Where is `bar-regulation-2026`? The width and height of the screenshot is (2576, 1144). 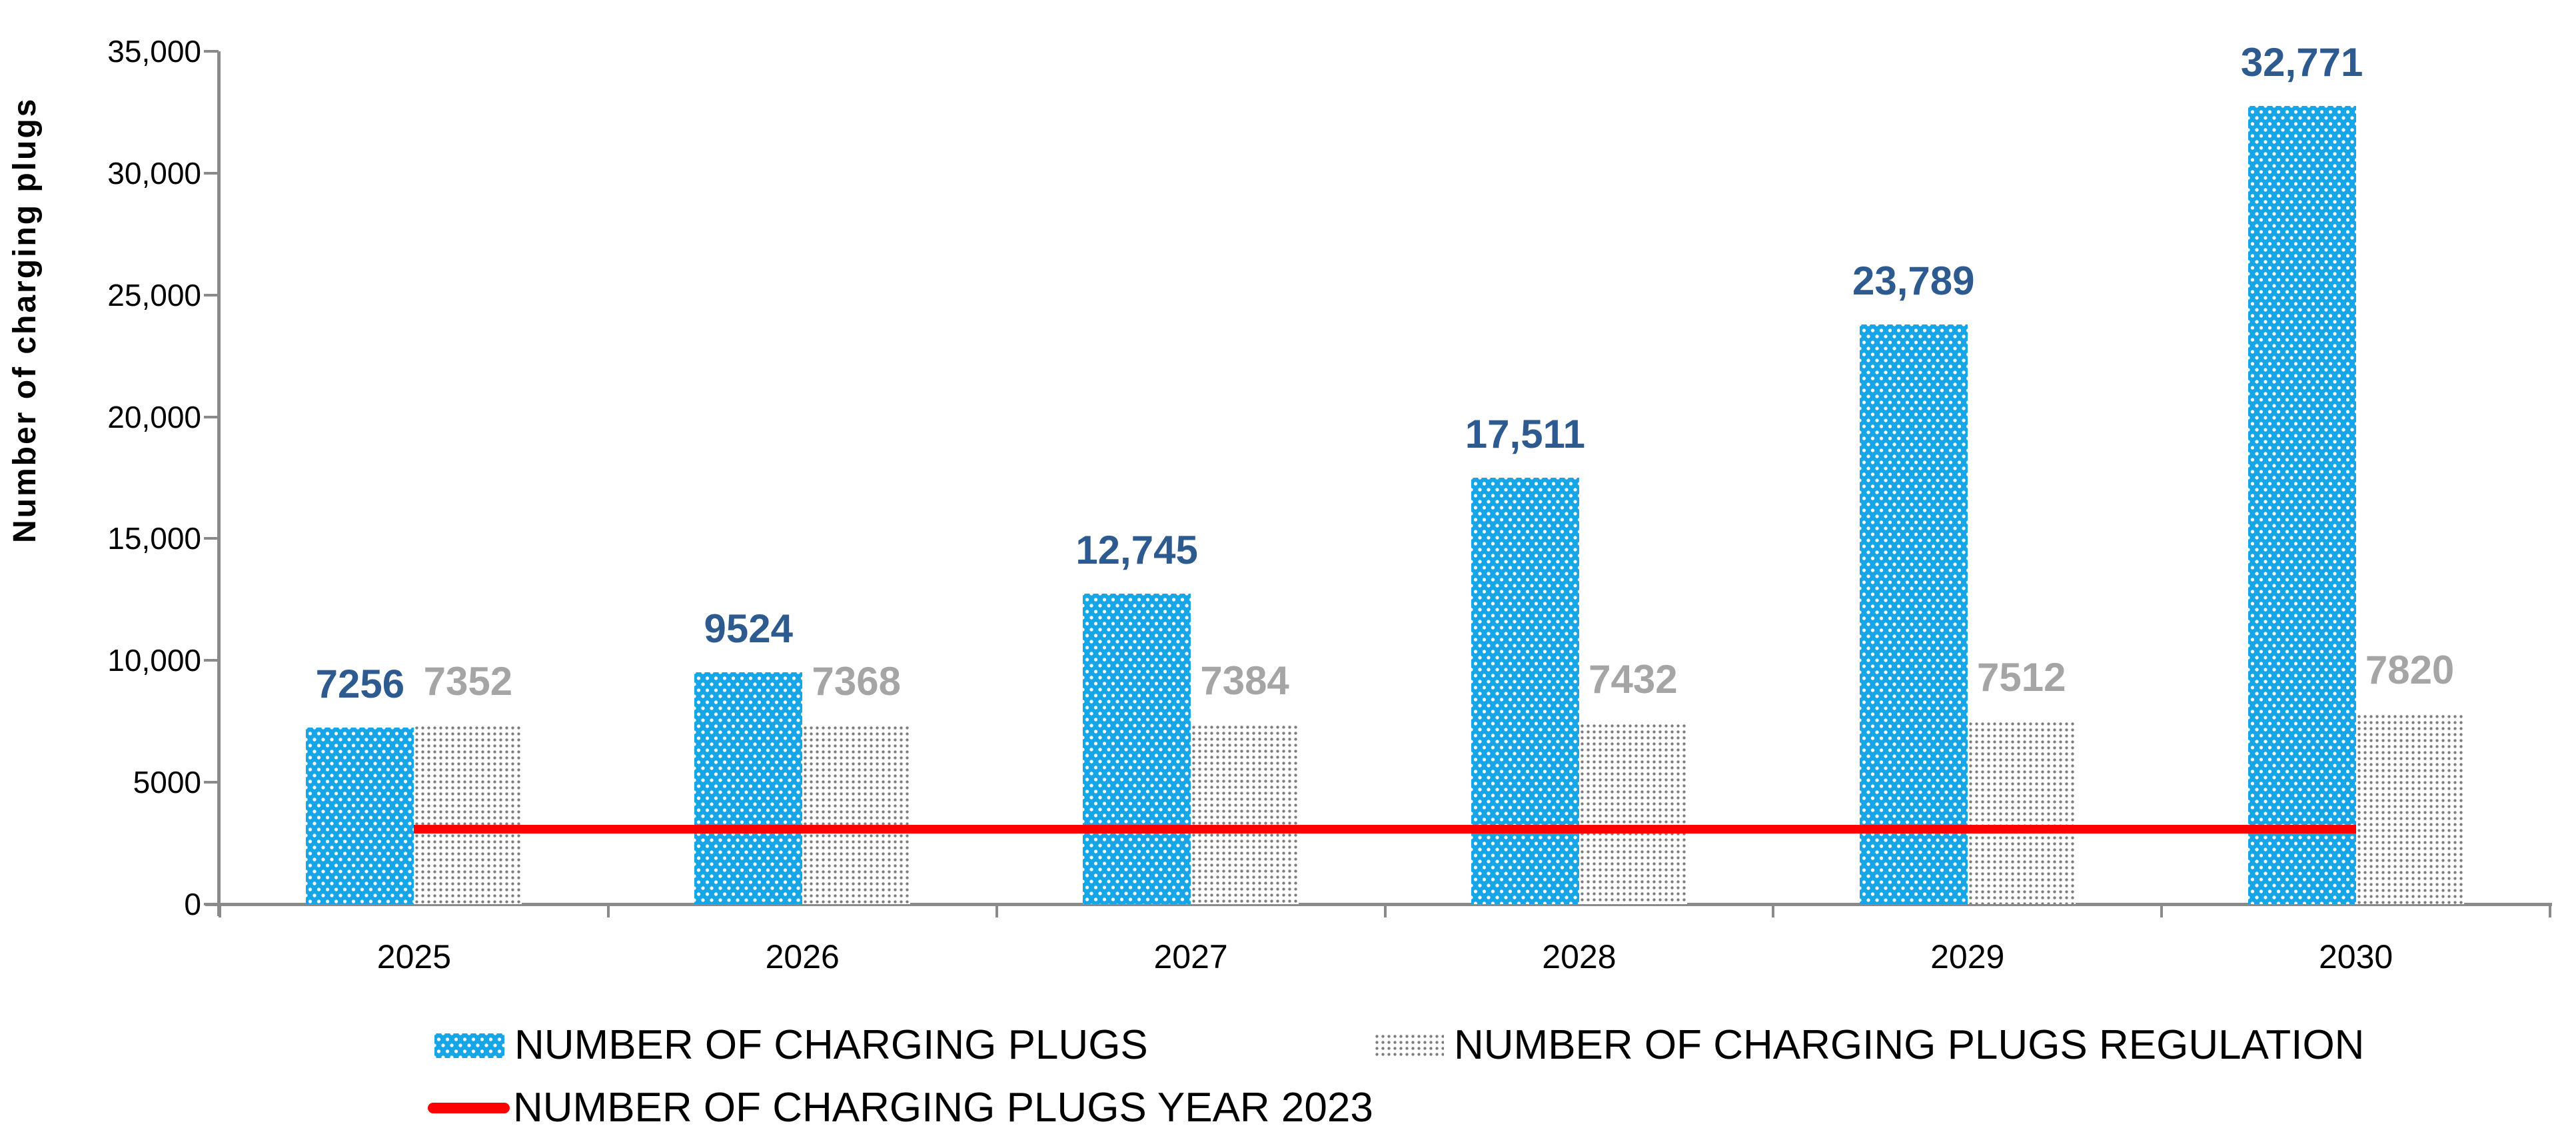 bar-regulation-2026 is located at coordinates (856, 814).